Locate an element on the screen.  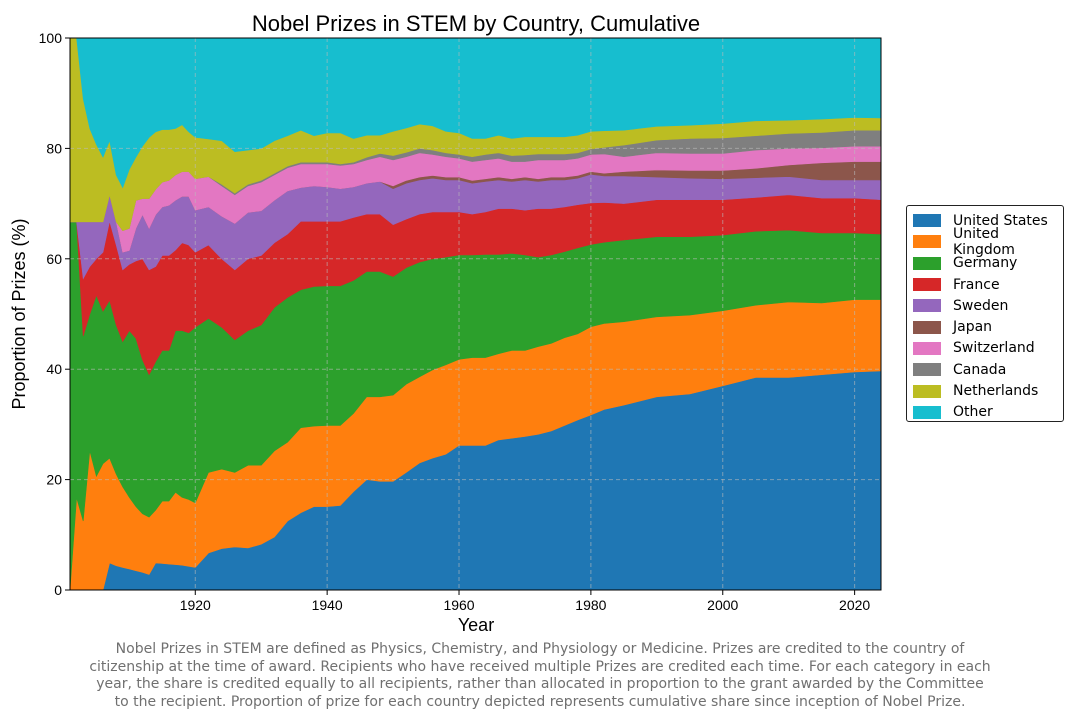
y-tick-label: 40 is located at coordinates (54, 369).